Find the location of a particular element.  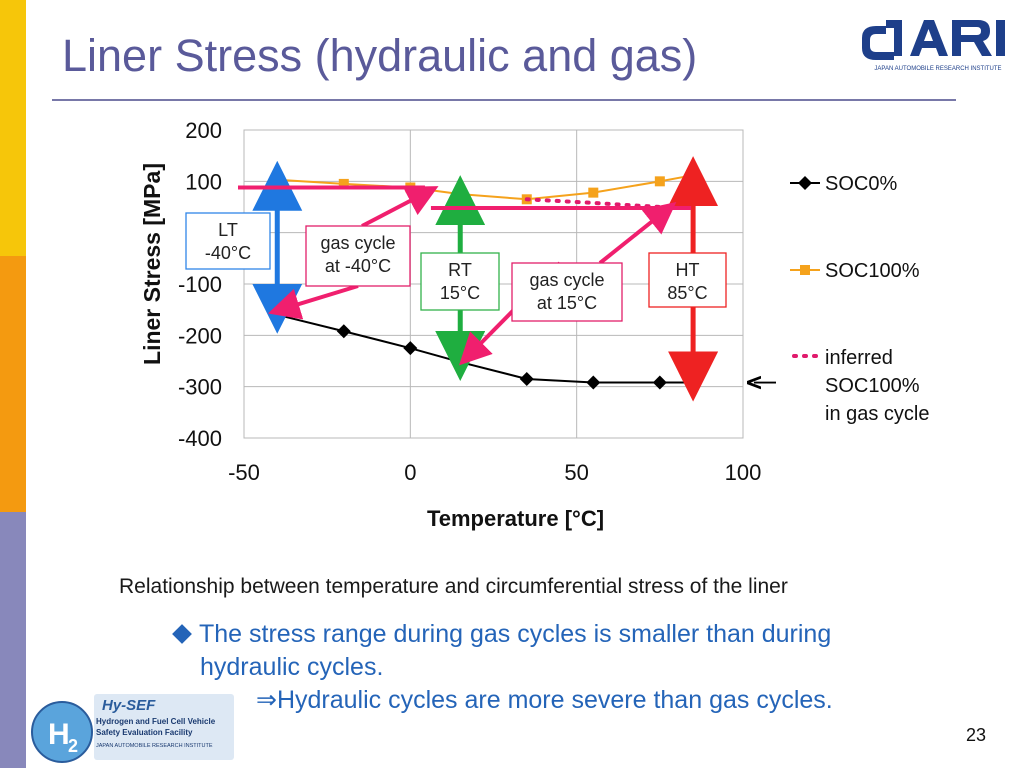

y-tick-label: 200 is located at coordinates (203, 130).